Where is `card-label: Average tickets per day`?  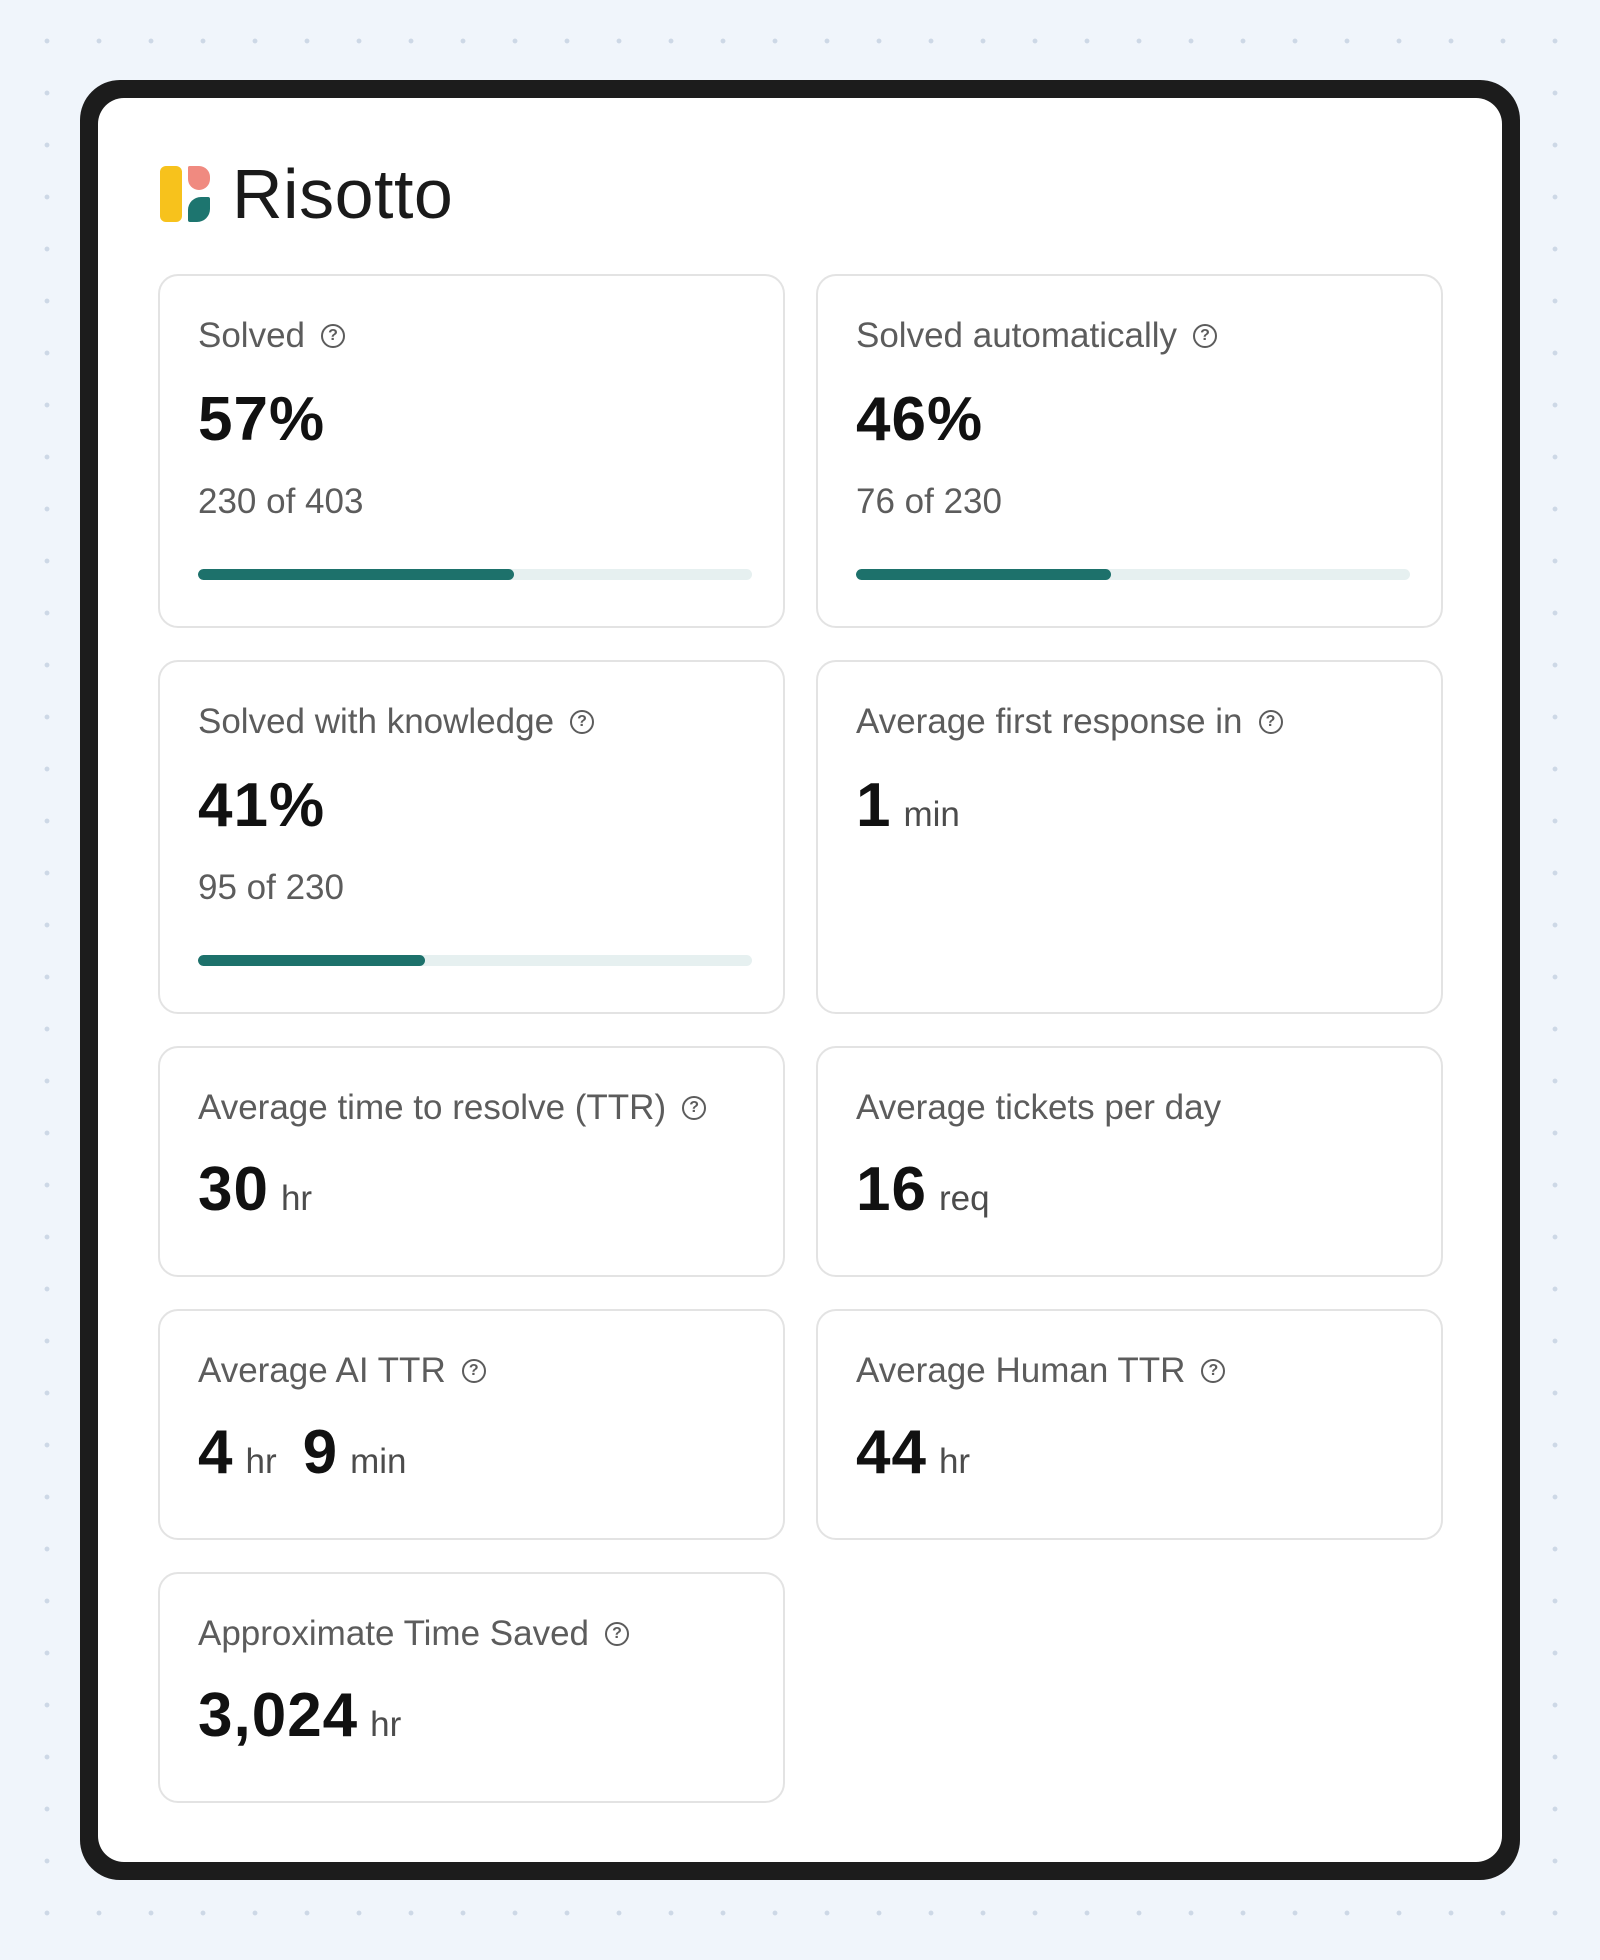
card-label: Average tickets per day is located at coordinates (1039, 1107).